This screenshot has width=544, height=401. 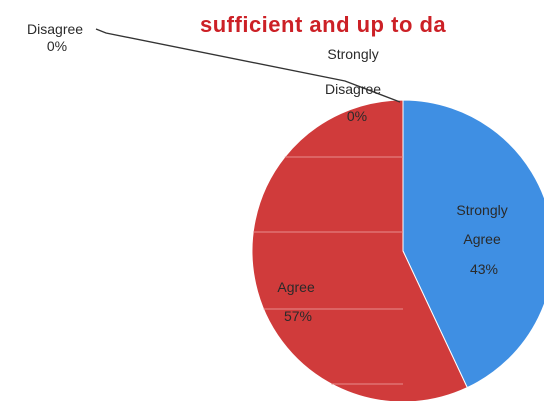 I want to click on strongly-disagree-name-line1: Strongly, so click(x=352, y=54).